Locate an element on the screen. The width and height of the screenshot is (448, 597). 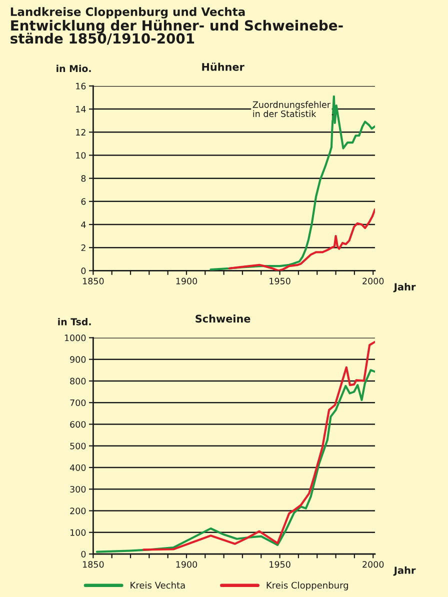
y-tick-label: 200 is located at coordinates (78, 511).